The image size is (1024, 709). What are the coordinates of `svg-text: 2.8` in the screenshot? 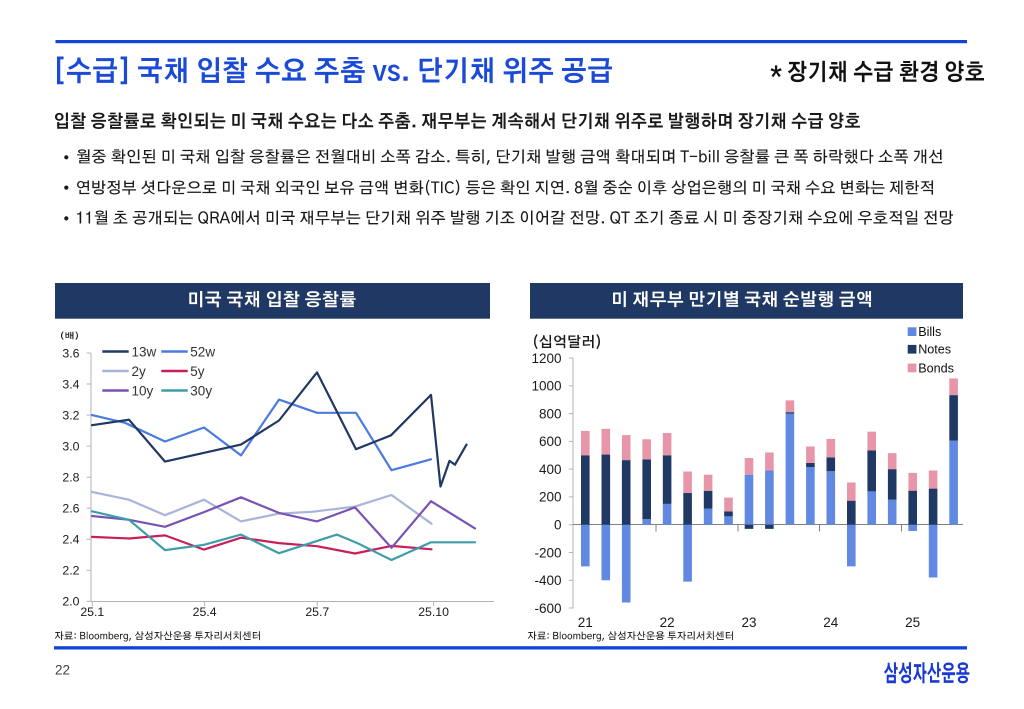 It's located at (70, 478).